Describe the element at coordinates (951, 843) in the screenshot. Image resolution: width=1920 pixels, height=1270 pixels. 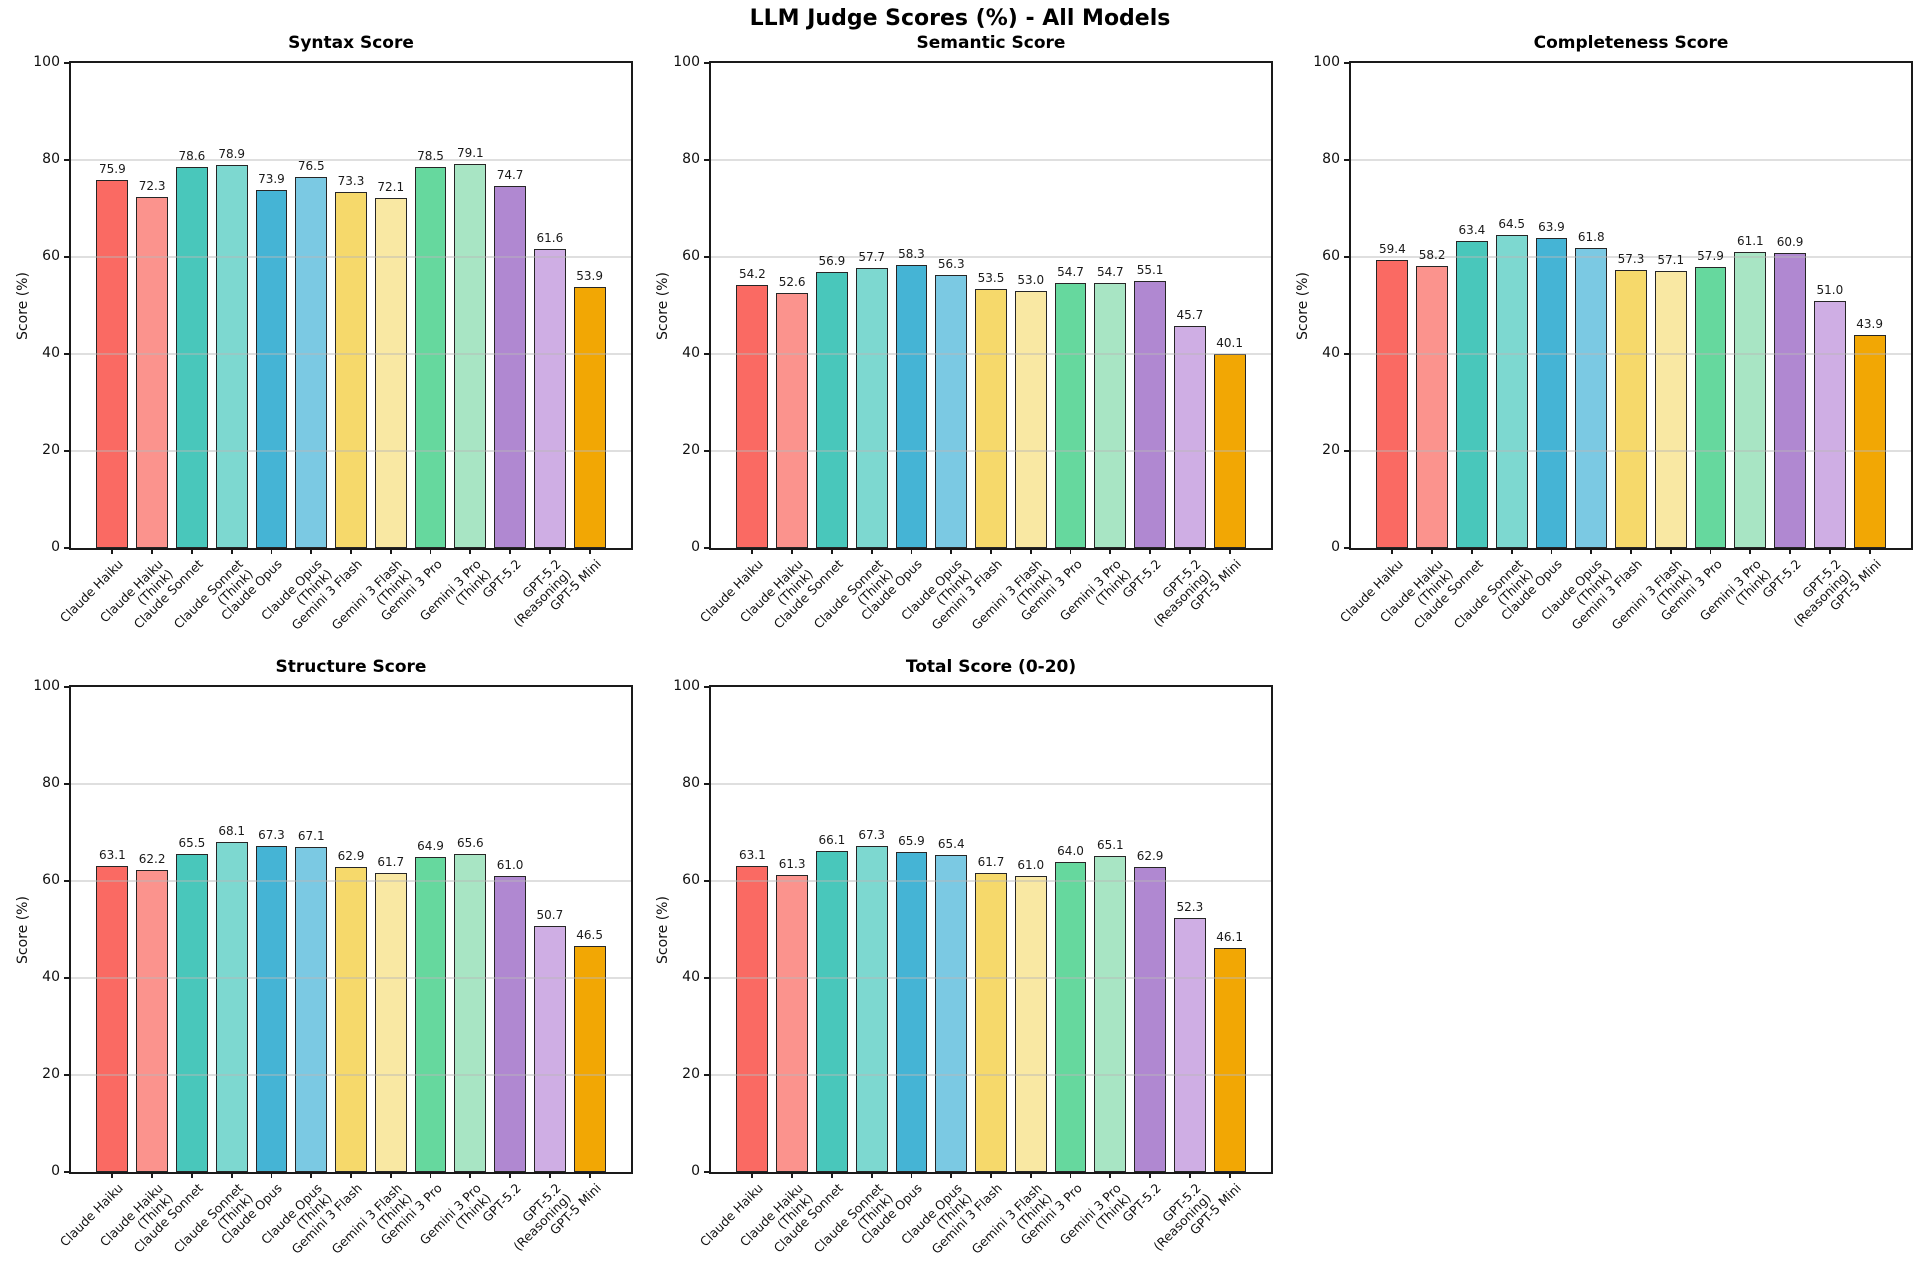
I see `bar-value-label: 65.4` at that location.